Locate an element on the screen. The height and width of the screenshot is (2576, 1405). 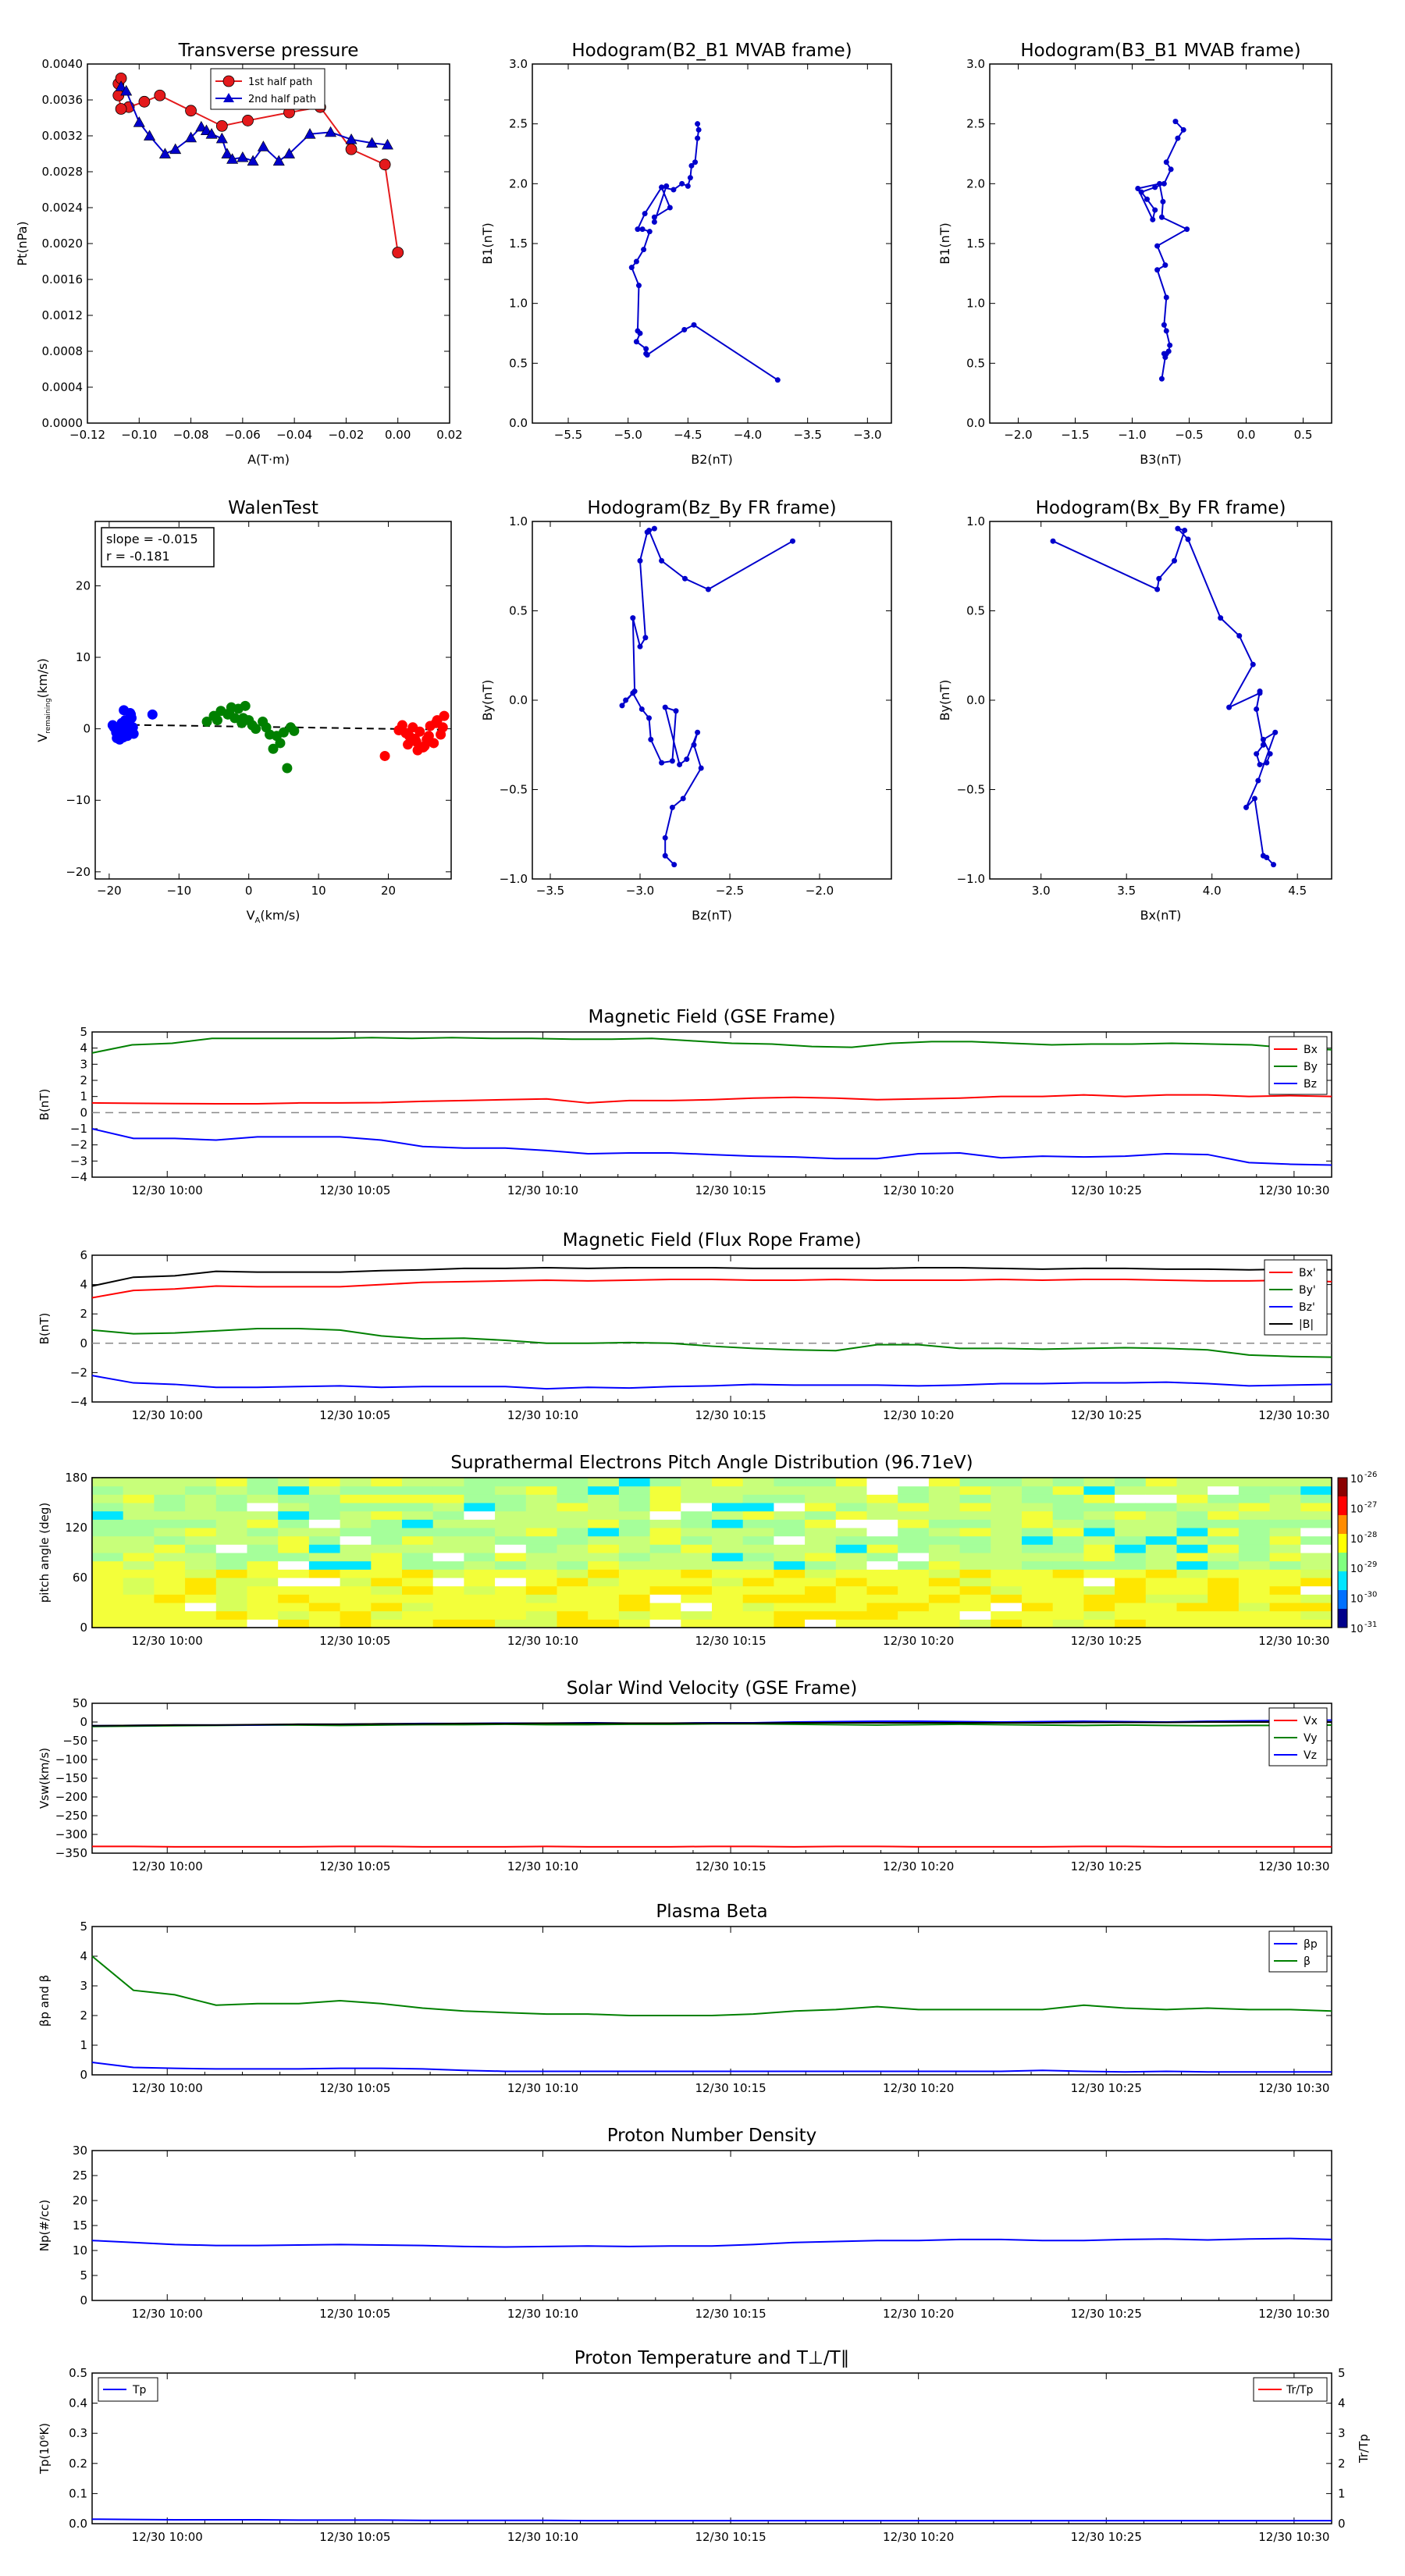
y-tick-label: 120 is located at coordinates (76, 1528).